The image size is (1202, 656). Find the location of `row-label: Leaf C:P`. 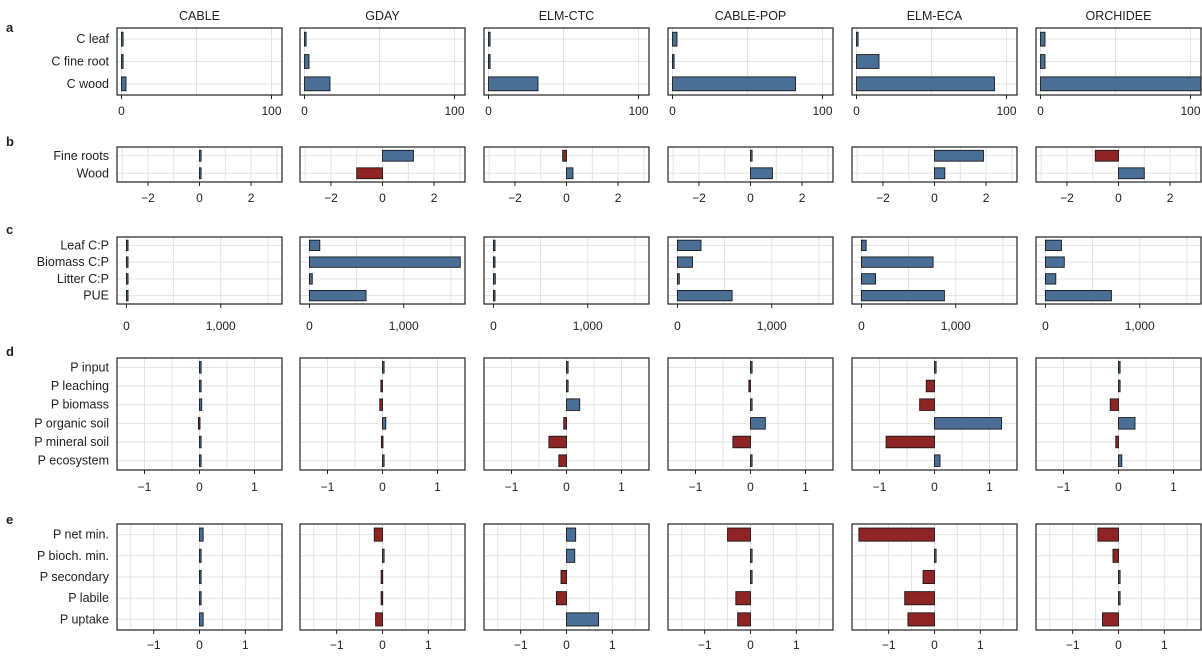

row-label: Leaf C:P is located at coordinates (84, 245).